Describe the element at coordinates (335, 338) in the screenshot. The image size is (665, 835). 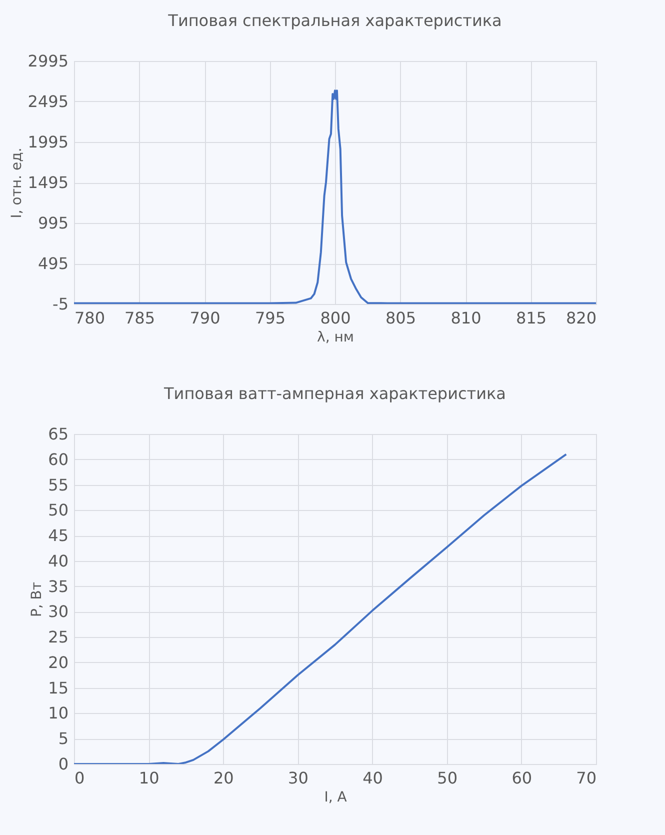
I see `x-axis-title: λ, нм` at that location.